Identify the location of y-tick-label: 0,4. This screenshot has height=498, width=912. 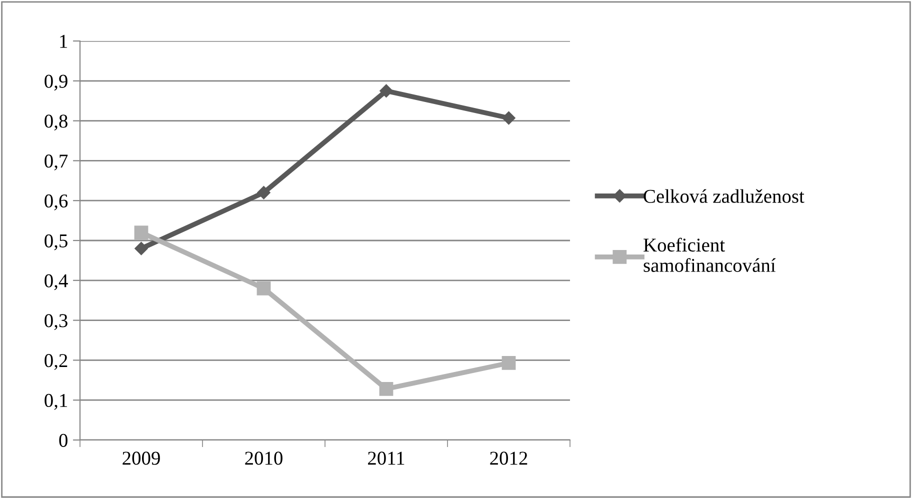
(56, 282).